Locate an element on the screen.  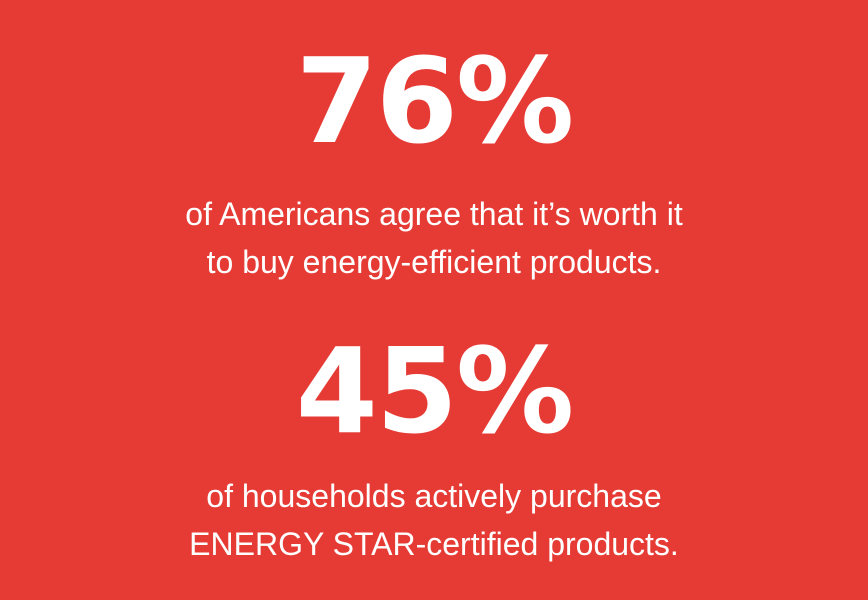
stat-text: ENERGY STAR-certified products. is located at coordinates (434, 544).